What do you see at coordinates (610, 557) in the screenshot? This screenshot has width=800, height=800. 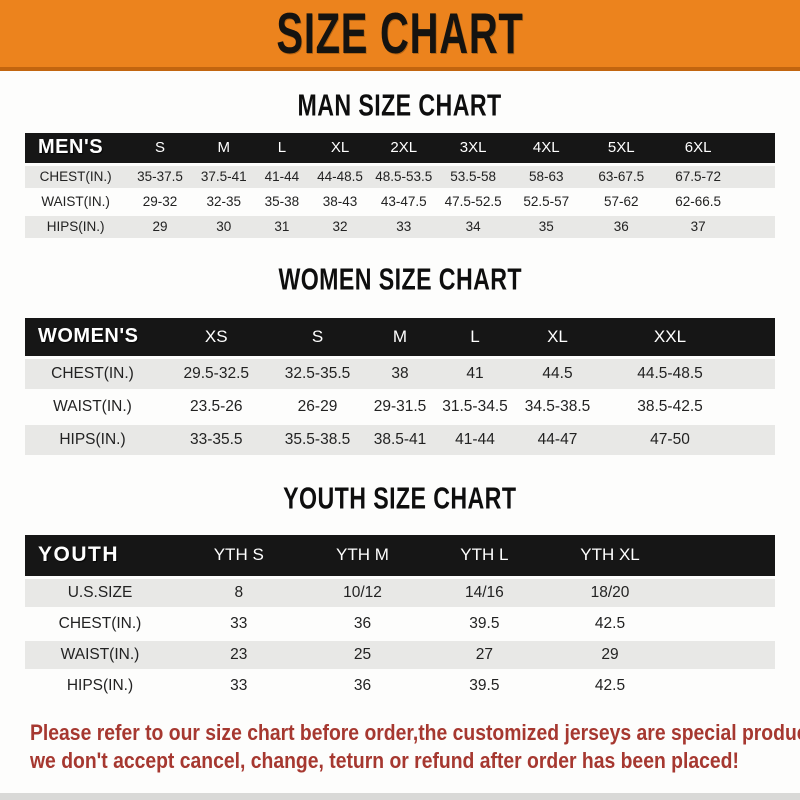 I see `size-column-header: YTH XL` at bounding box center [610, 557].